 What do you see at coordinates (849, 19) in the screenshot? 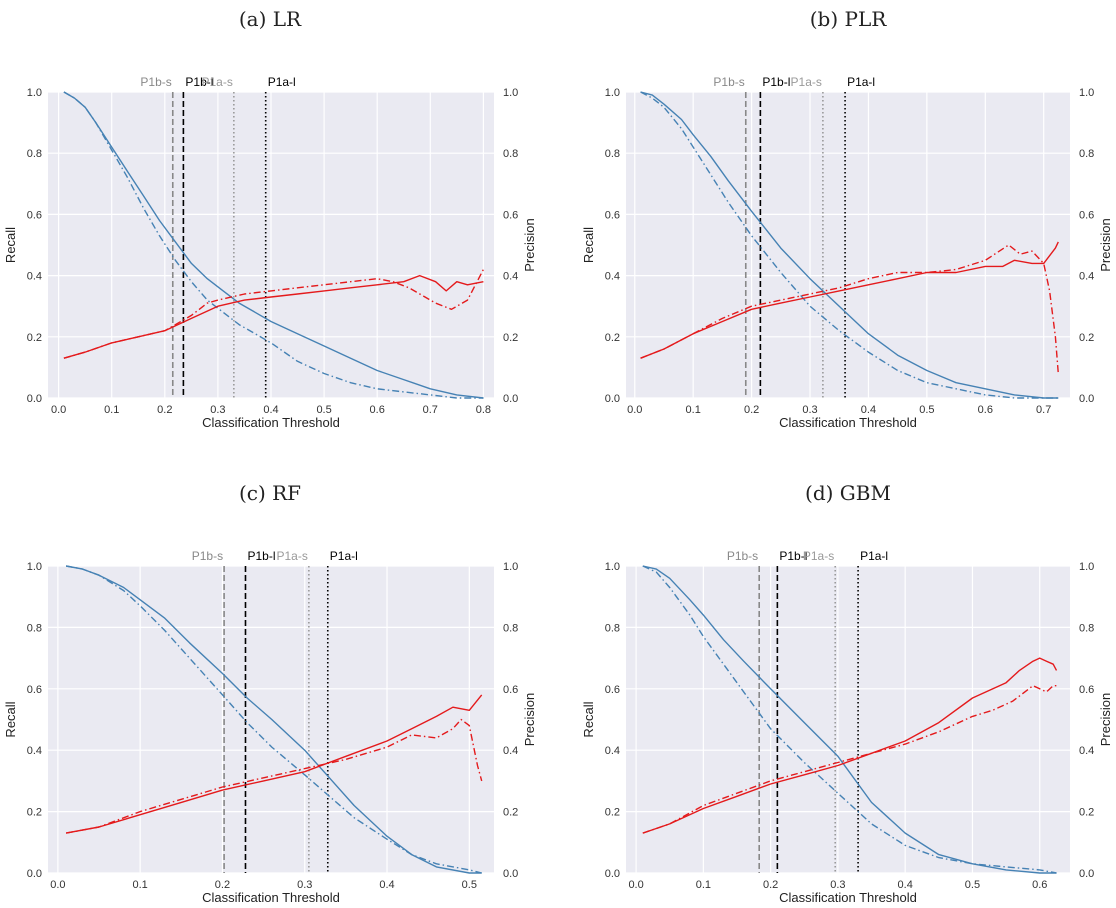
I see `chart-title: (b) PLR` at bounding box center [849, 19].